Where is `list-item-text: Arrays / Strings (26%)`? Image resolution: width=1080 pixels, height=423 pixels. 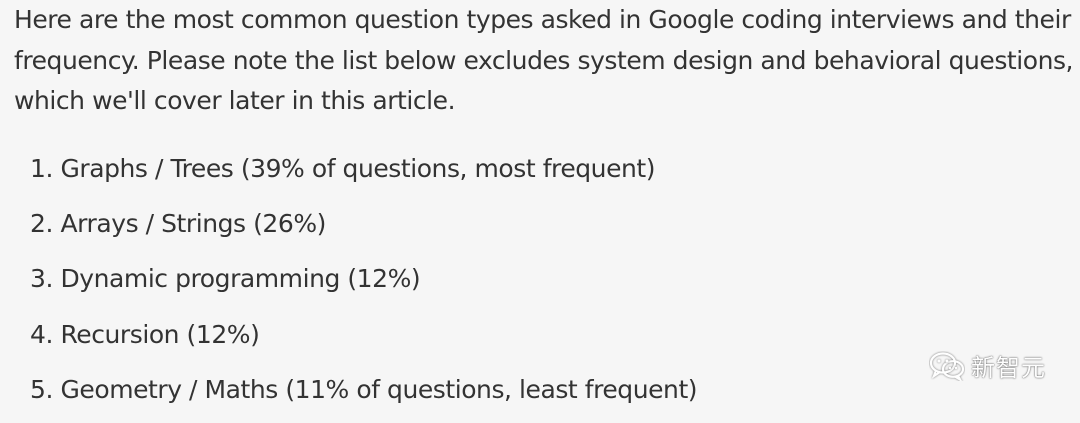
list-item-text: Arrays / Strings (26%) is located at coordinates (193, 224).